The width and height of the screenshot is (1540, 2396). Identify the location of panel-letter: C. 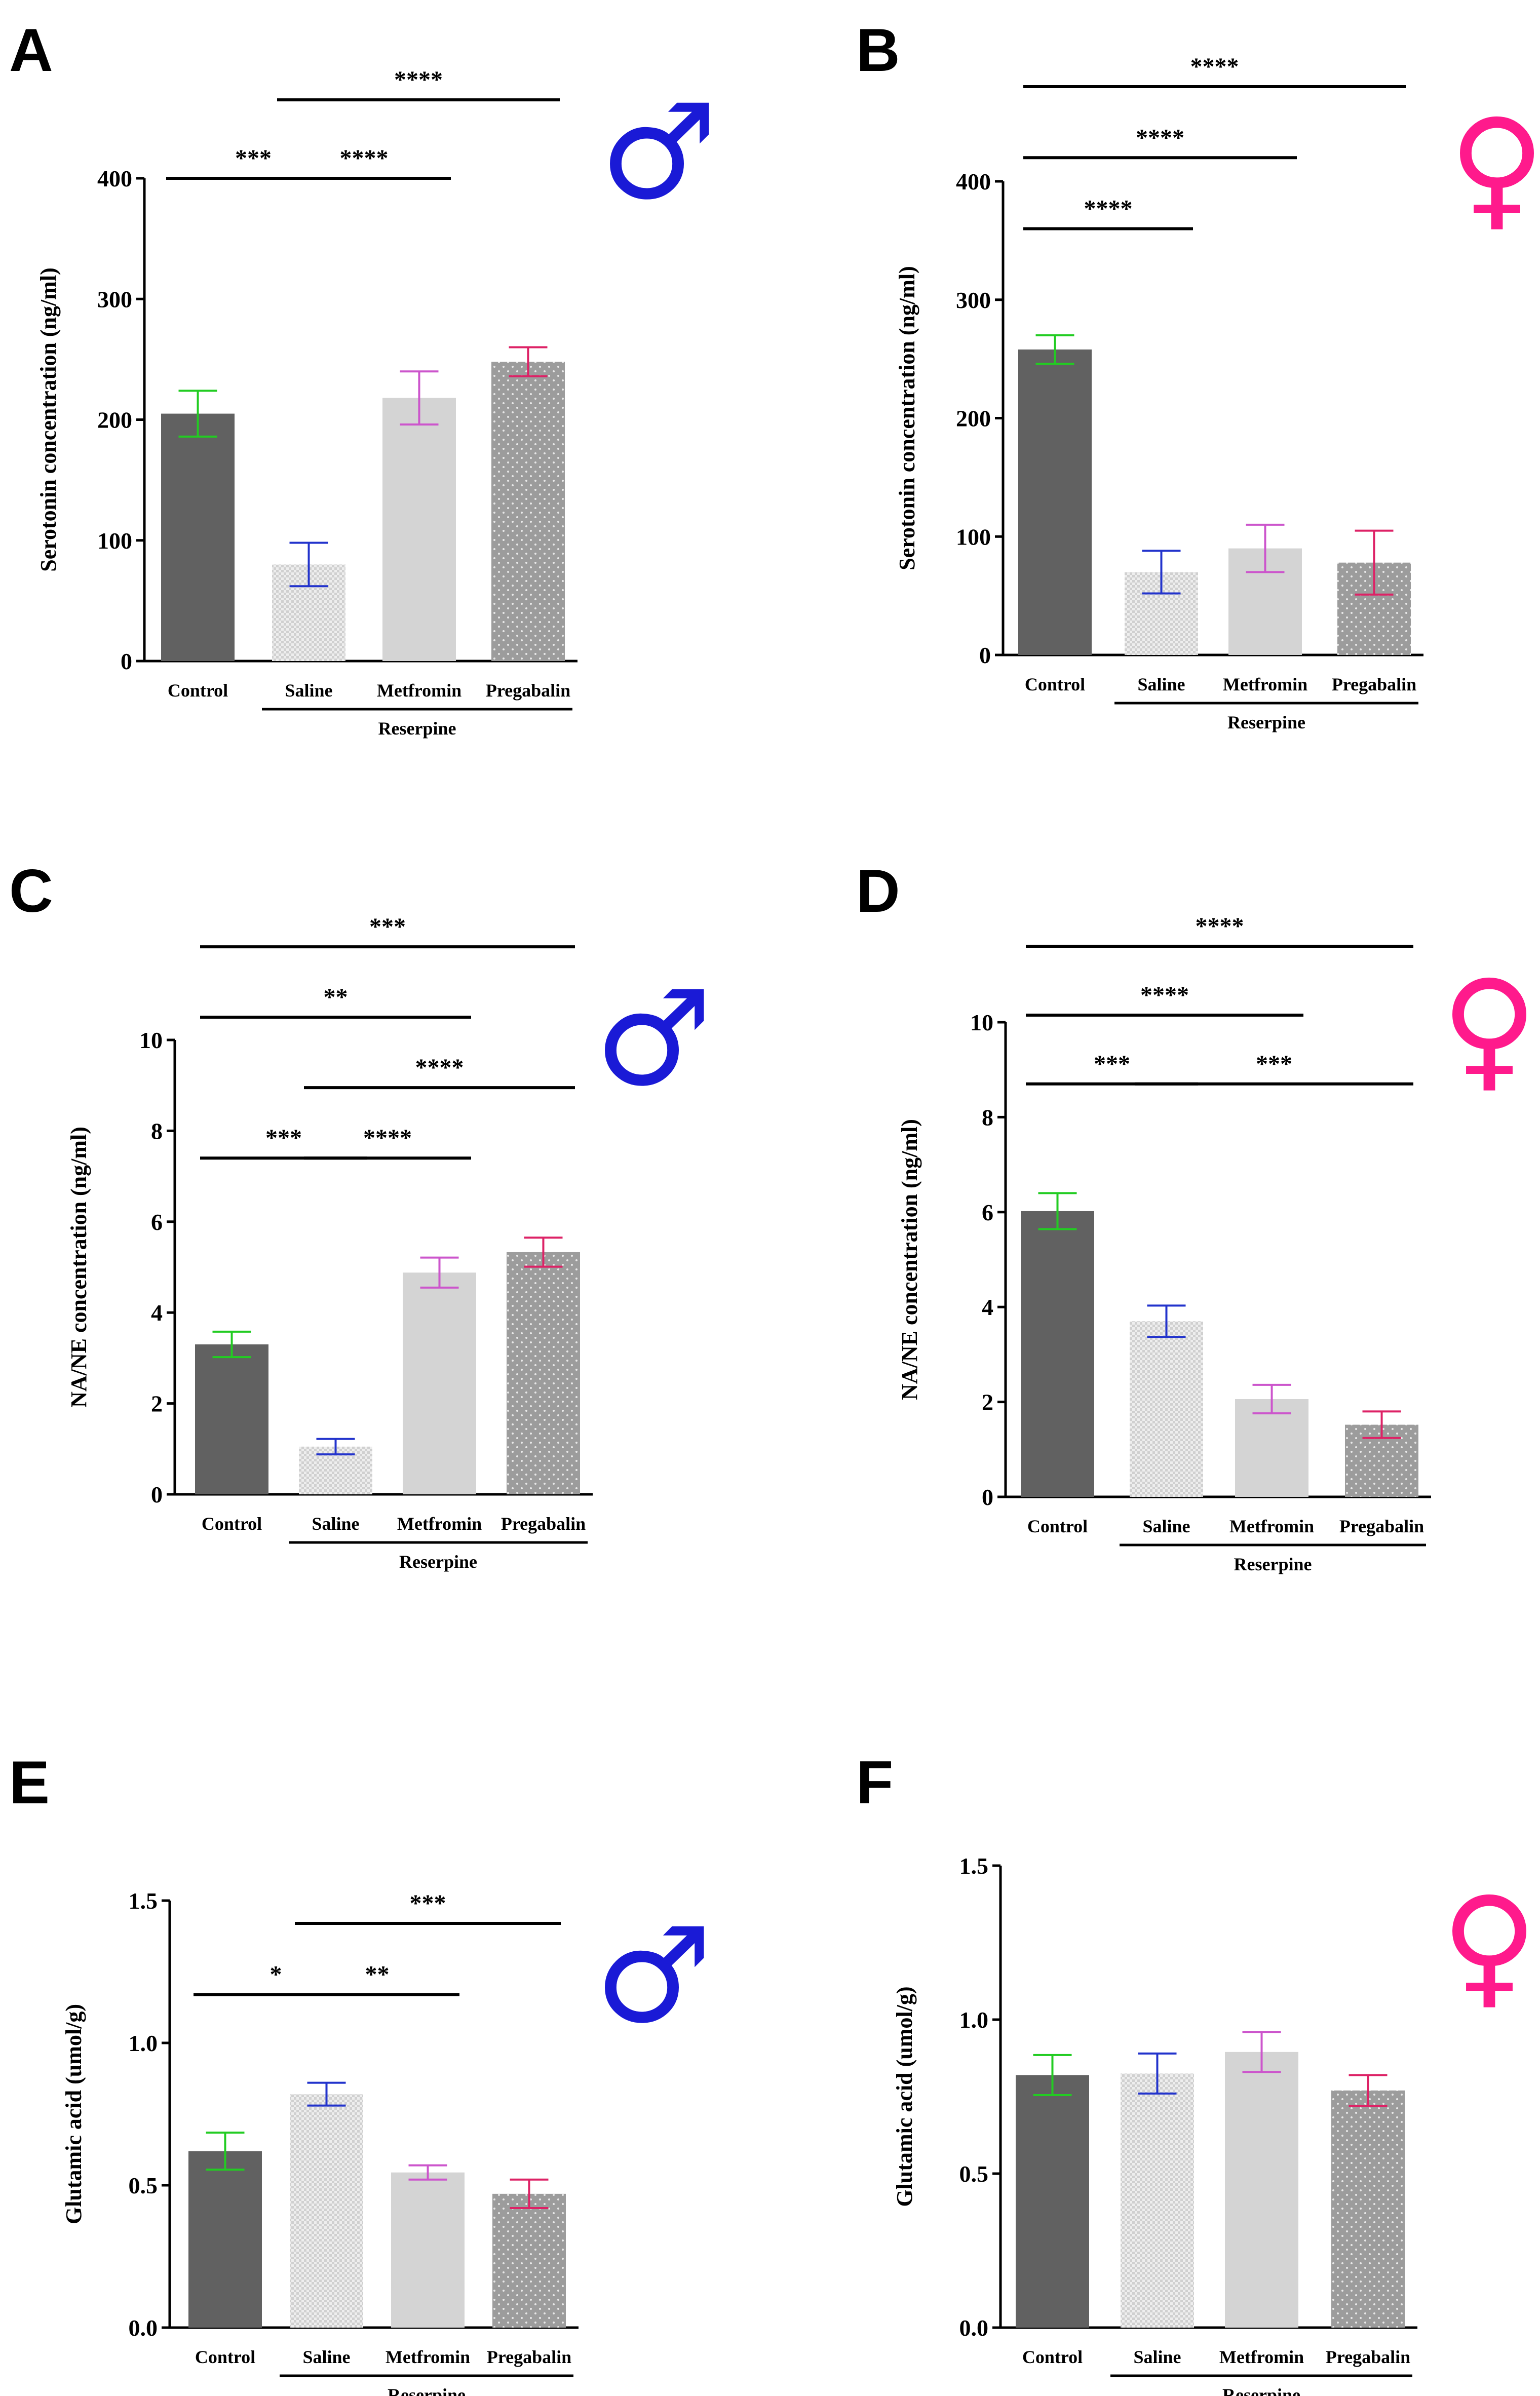
(31, 891).